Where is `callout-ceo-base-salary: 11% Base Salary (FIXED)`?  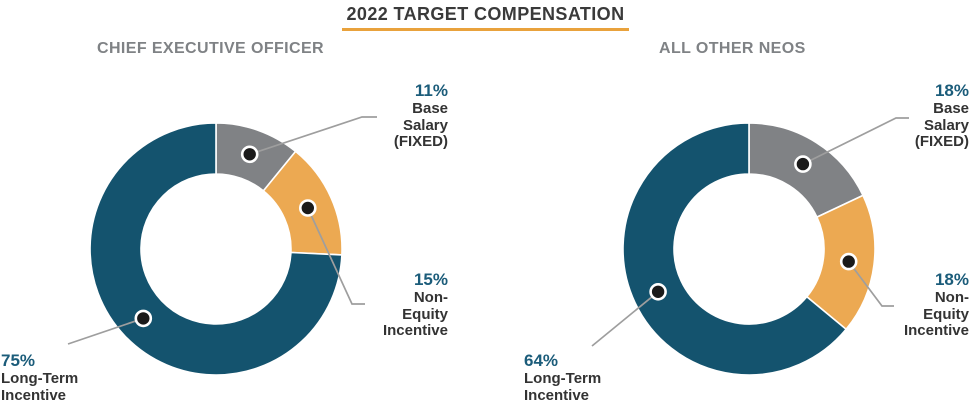
callout-ceo-base-salary: 11% Base Salary (FIXED) is located at coordinates (421, 115).